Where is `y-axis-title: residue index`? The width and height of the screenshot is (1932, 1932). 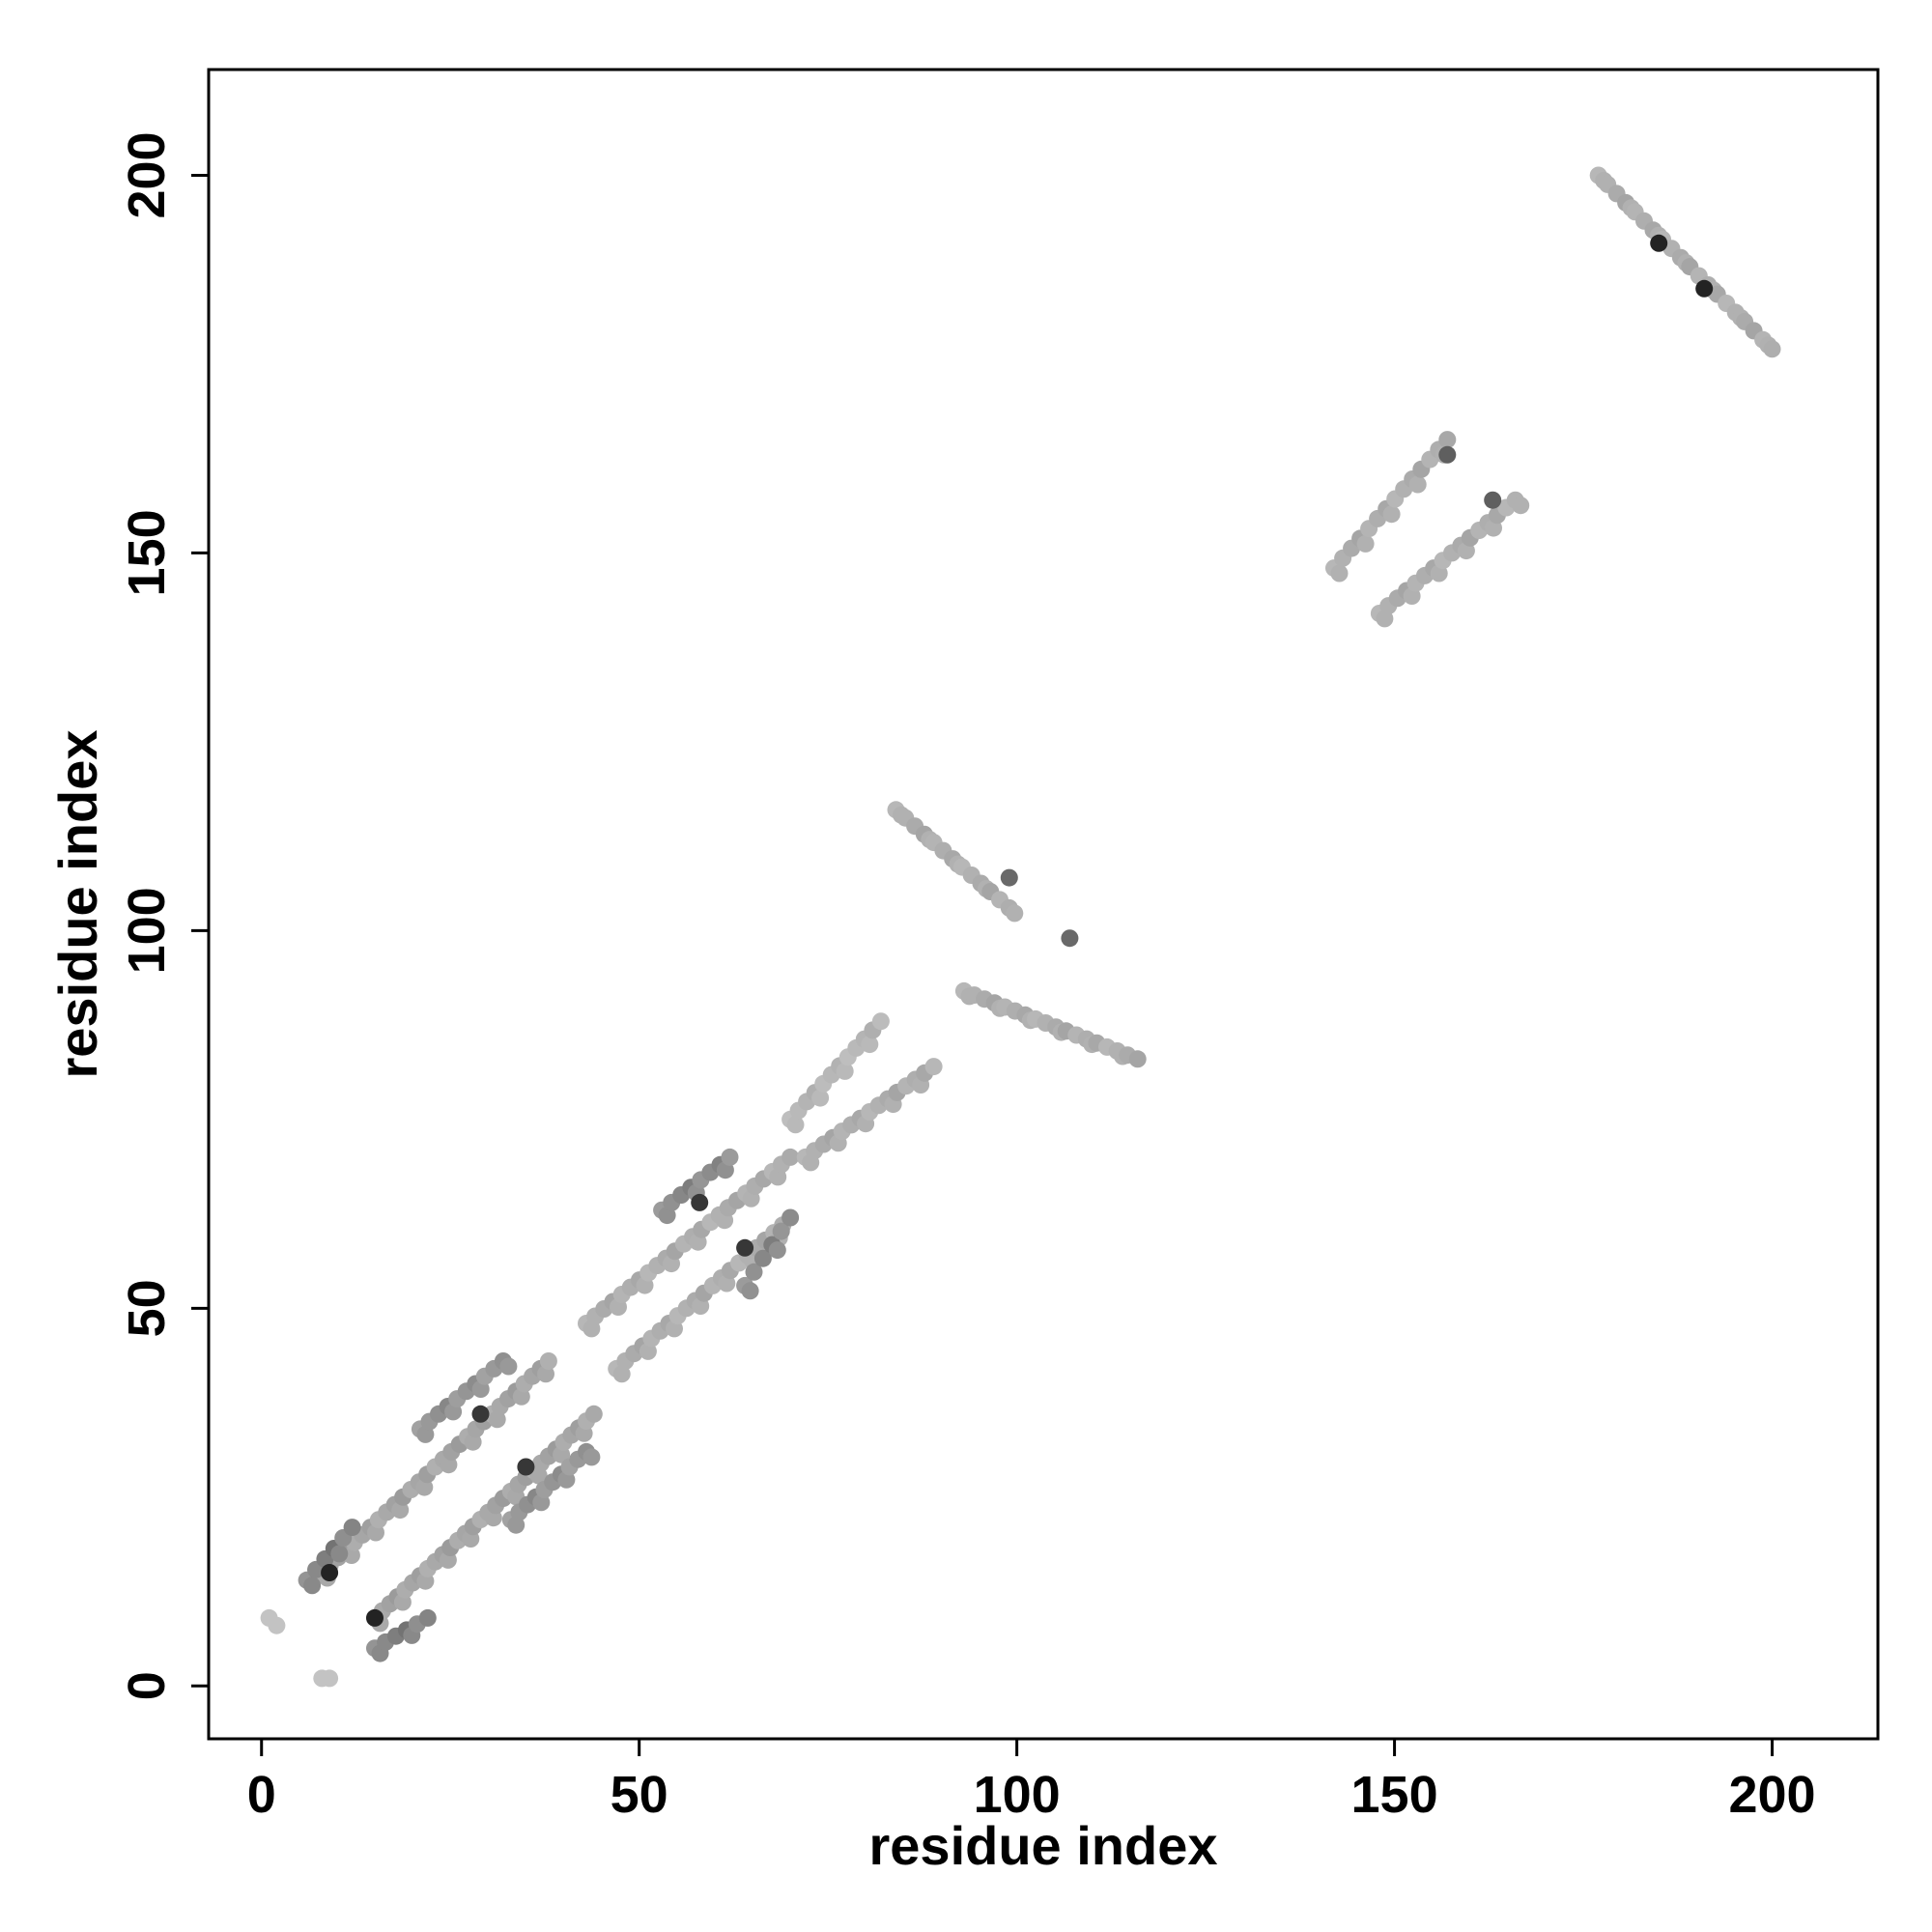 y-axis-title: residue index is located at coordinates (77, 903).